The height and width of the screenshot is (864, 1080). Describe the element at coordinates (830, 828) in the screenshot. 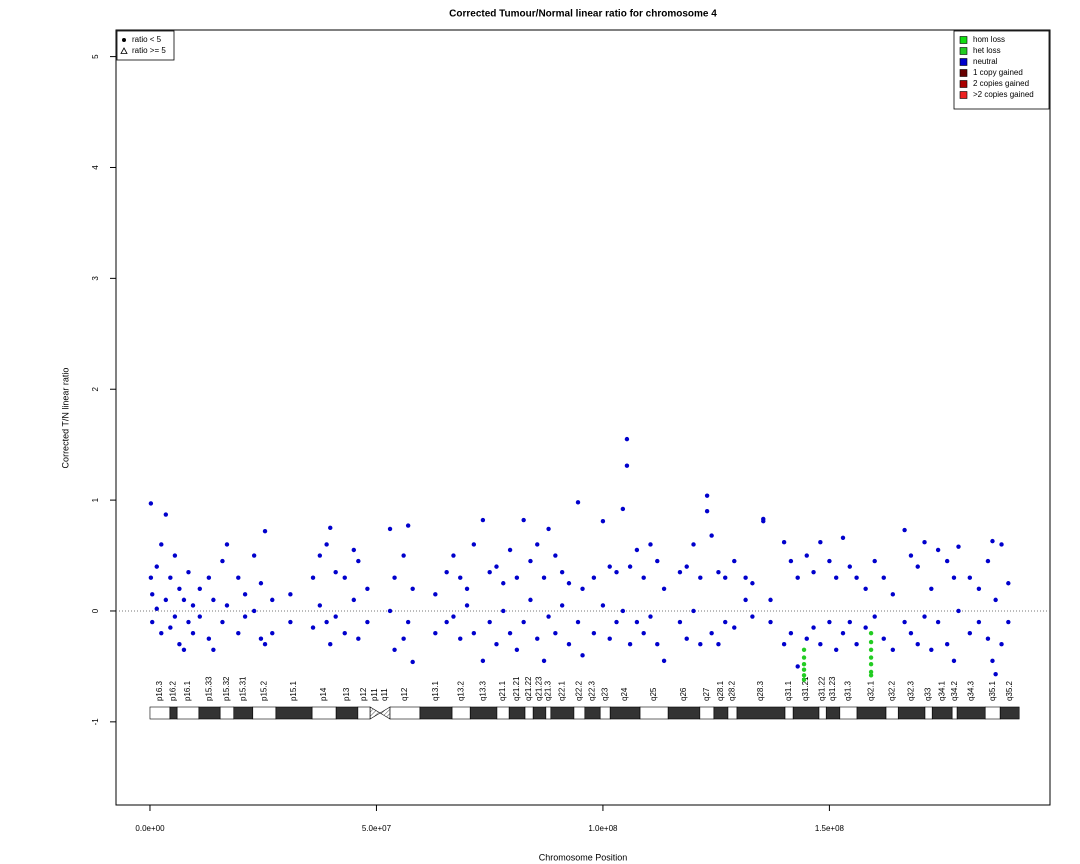

I see `x-tick-label: 1.5e+08` at that location.